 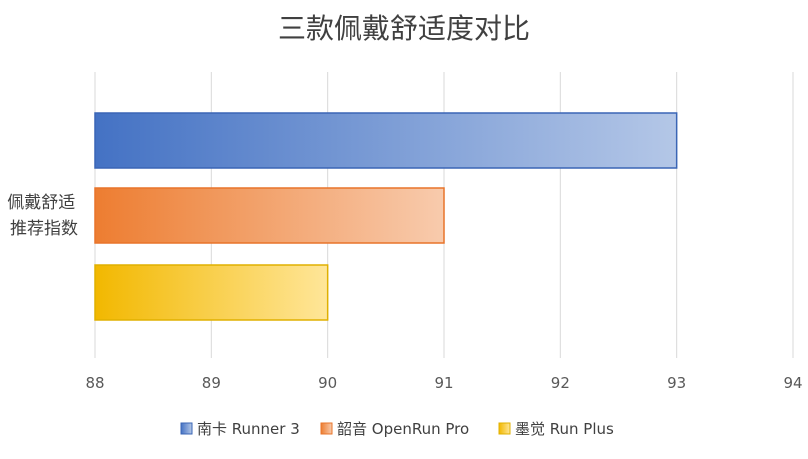 What do you see at coordinates (43, 216) in the screenshot?
I see `category-label: 佩戴舒适 推荐指数` at bounding box center [43, 216].